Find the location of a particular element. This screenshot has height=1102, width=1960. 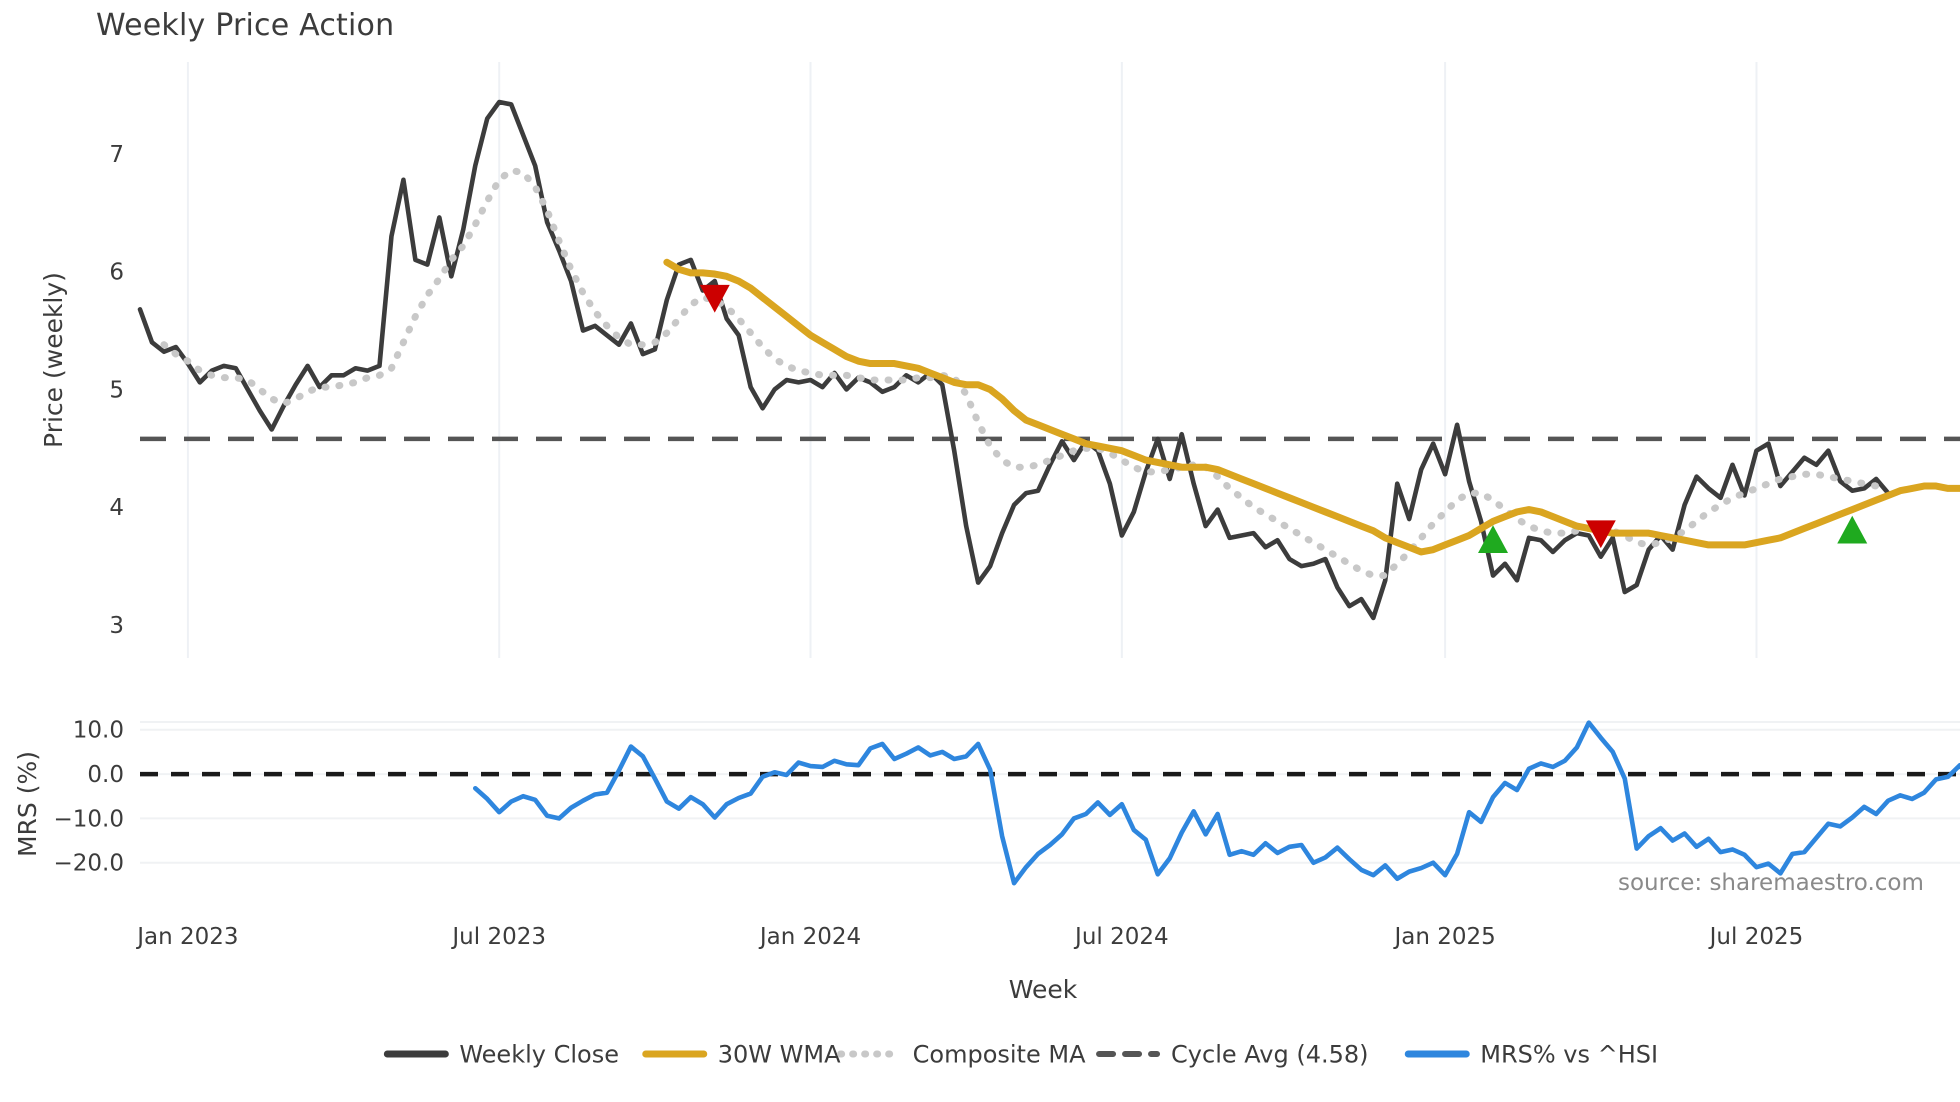

y-tick-label-0: 3 is located at coordinates (116, 626).